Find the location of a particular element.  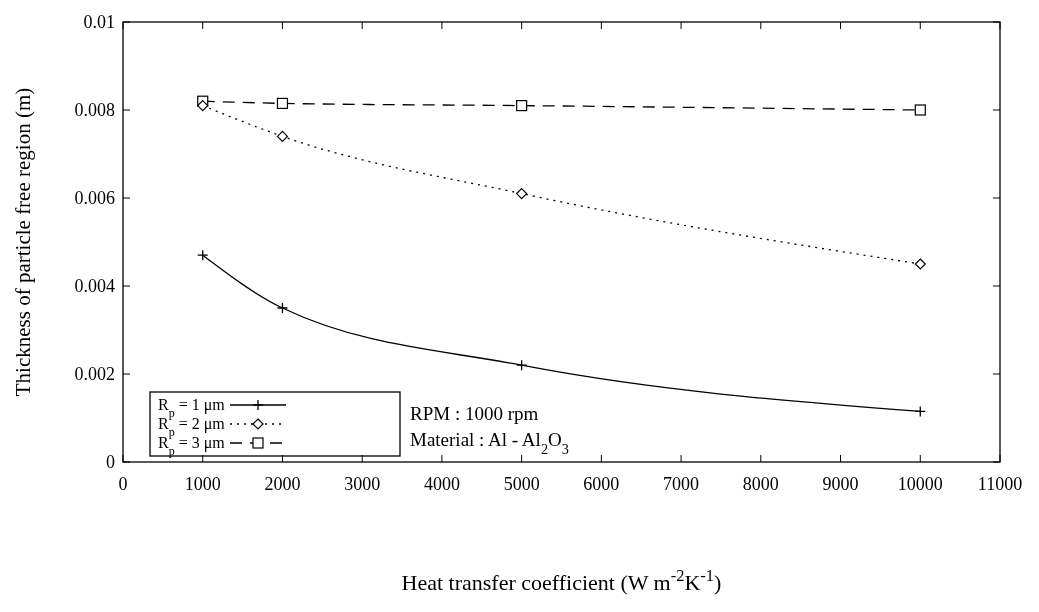

x-tick-label: 11000 is located at coordinates (1000, 484).